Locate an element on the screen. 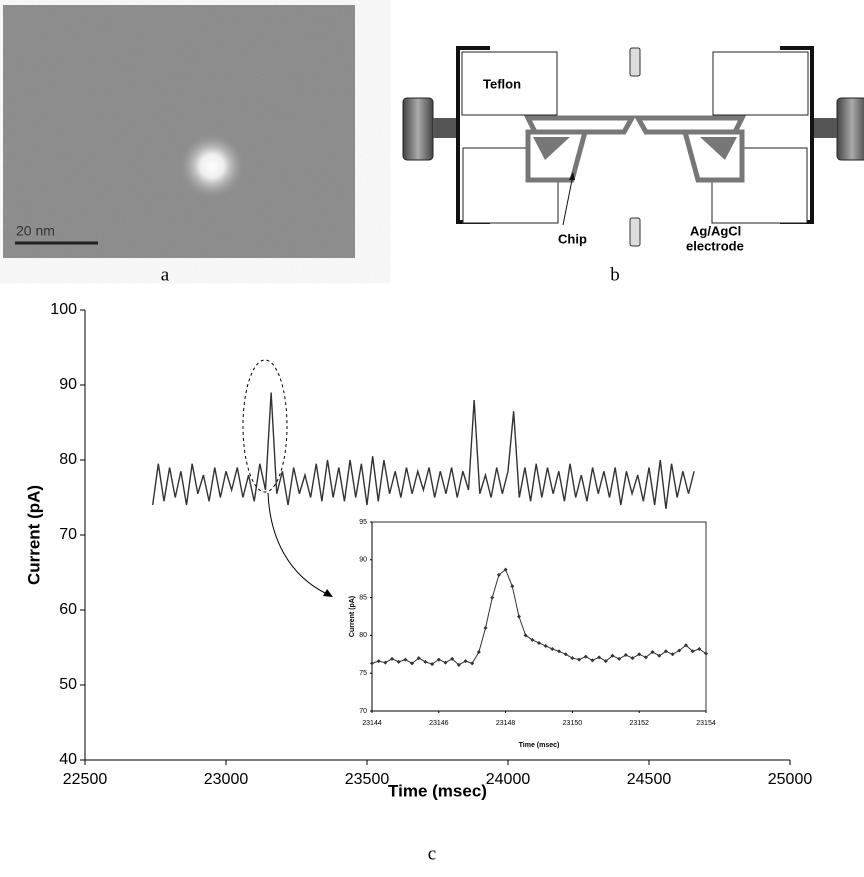 The image size is (864, 877). y-tick-label: 50 is located at coordinates (68, 684).